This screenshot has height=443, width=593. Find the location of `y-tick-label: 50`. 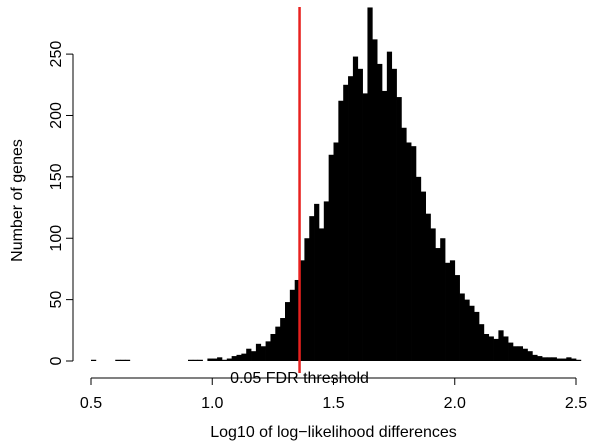

y-tick-label: 50 is located at coordinates (56, 300).